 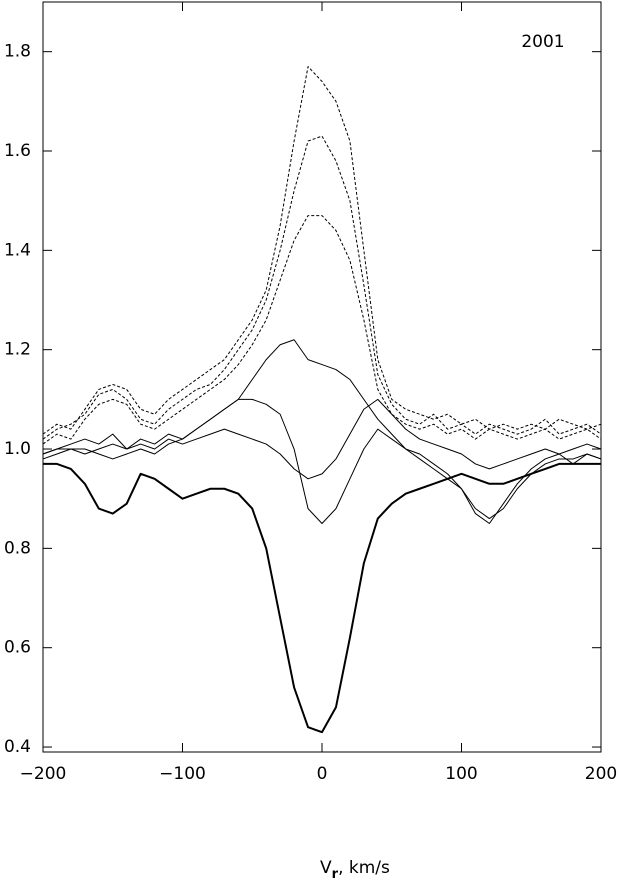 I want to click on y-tick-label: 0.6, so click(x=17, y=648).